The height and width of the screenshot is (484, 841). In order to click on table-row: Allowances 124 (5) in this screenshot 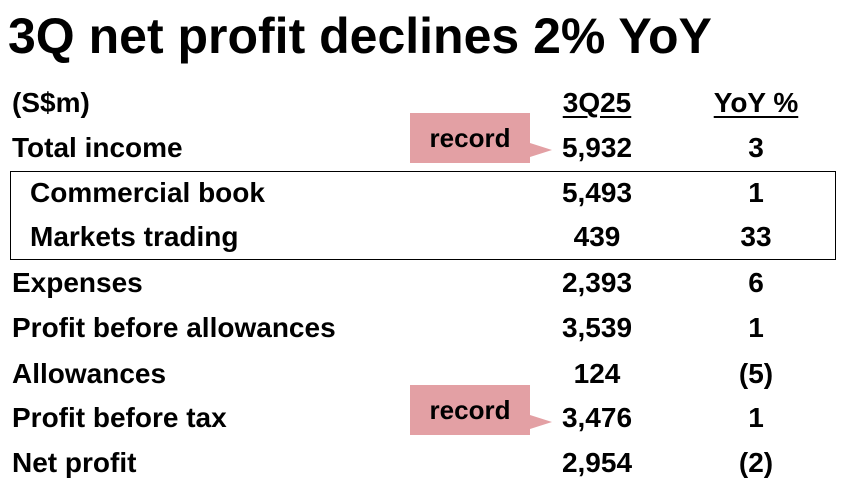, I will do `click(420, 374)`.